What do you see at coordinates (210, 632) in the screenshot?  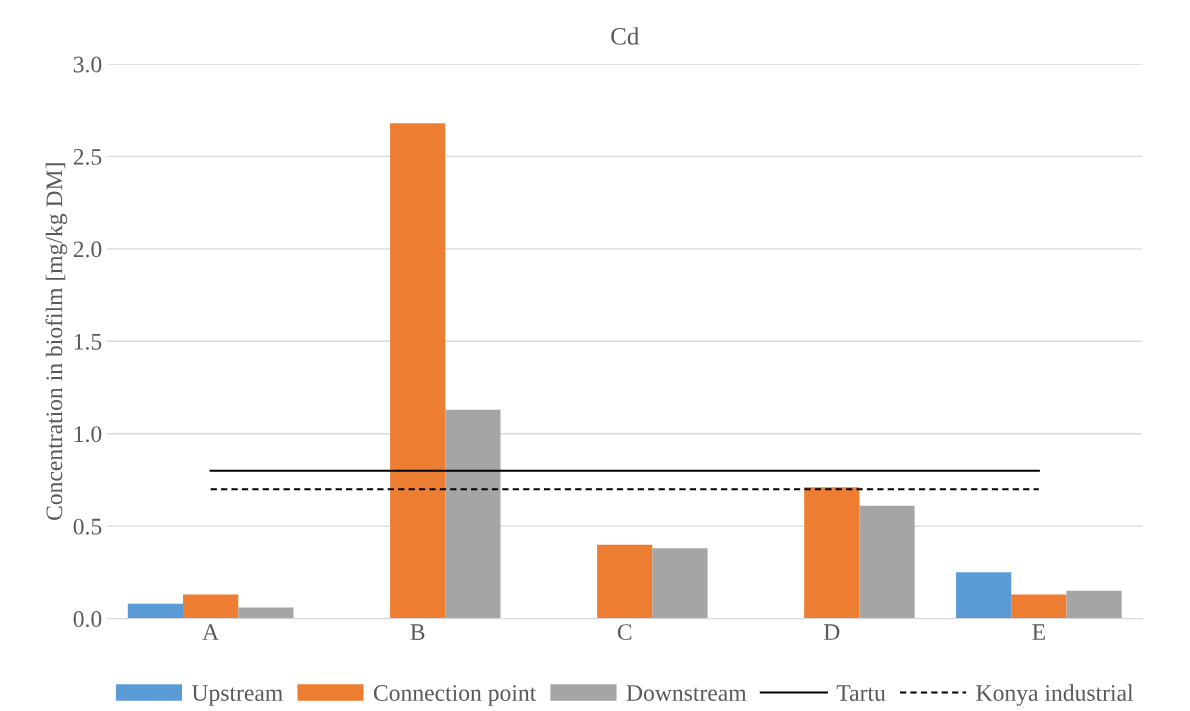 I see `x-tick-label: A` at bounding box center [210, 632].